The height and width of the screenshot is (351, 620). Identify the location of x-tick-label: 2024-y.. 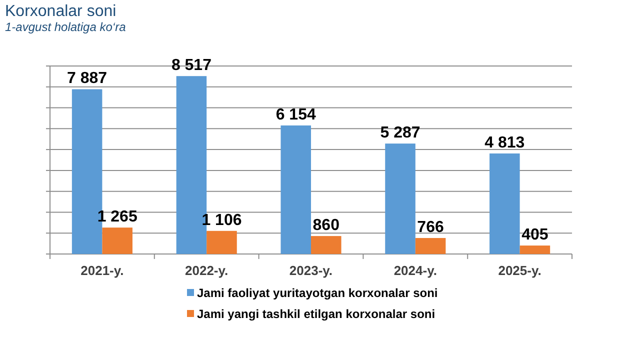
(415, 270).